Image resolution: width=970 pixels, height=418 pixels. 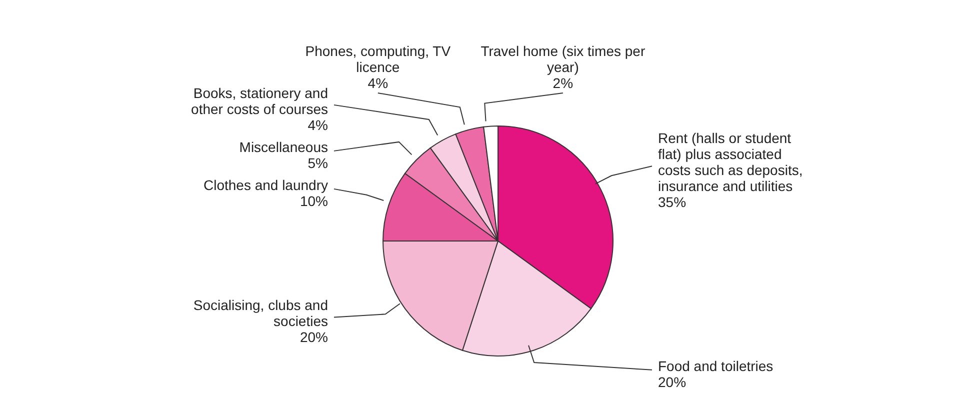 I want to click on slice-label: Travel home (six times per year), so click(x=563, y=59).